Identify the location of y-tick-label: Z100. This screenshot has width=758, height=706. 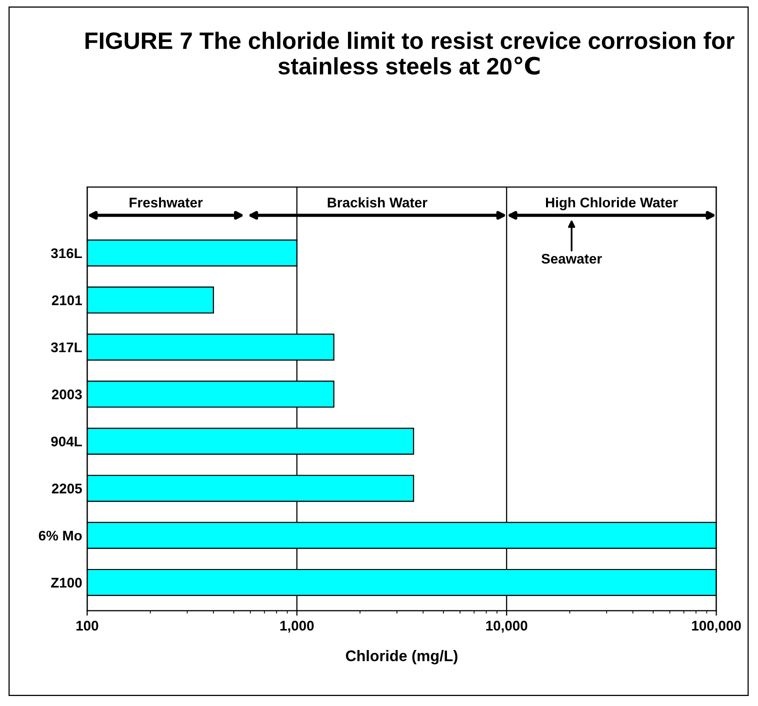
(66, 583).